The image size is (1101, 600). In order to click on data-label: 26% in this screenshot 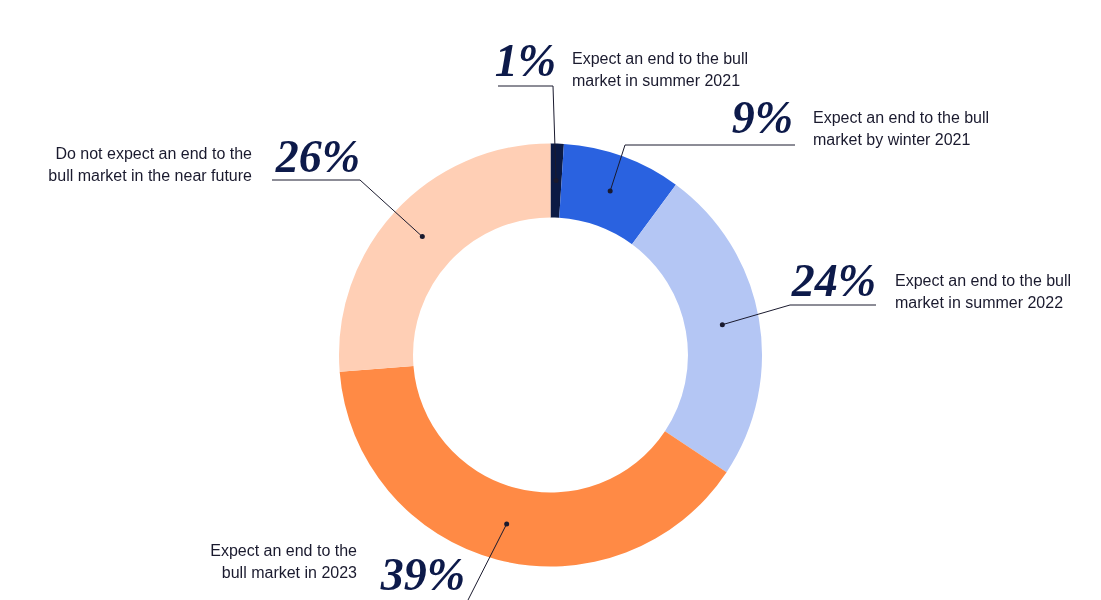, I will do `click(317, 156)`.